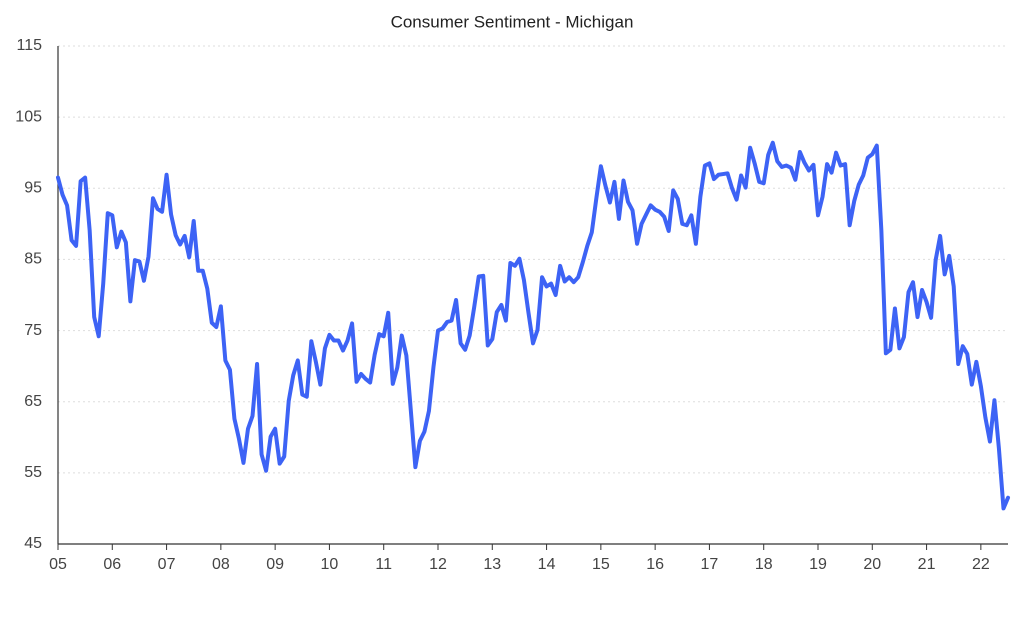 The image size is (1024, 628). I want to click on x-tick-label: 10, so click(330, 564).